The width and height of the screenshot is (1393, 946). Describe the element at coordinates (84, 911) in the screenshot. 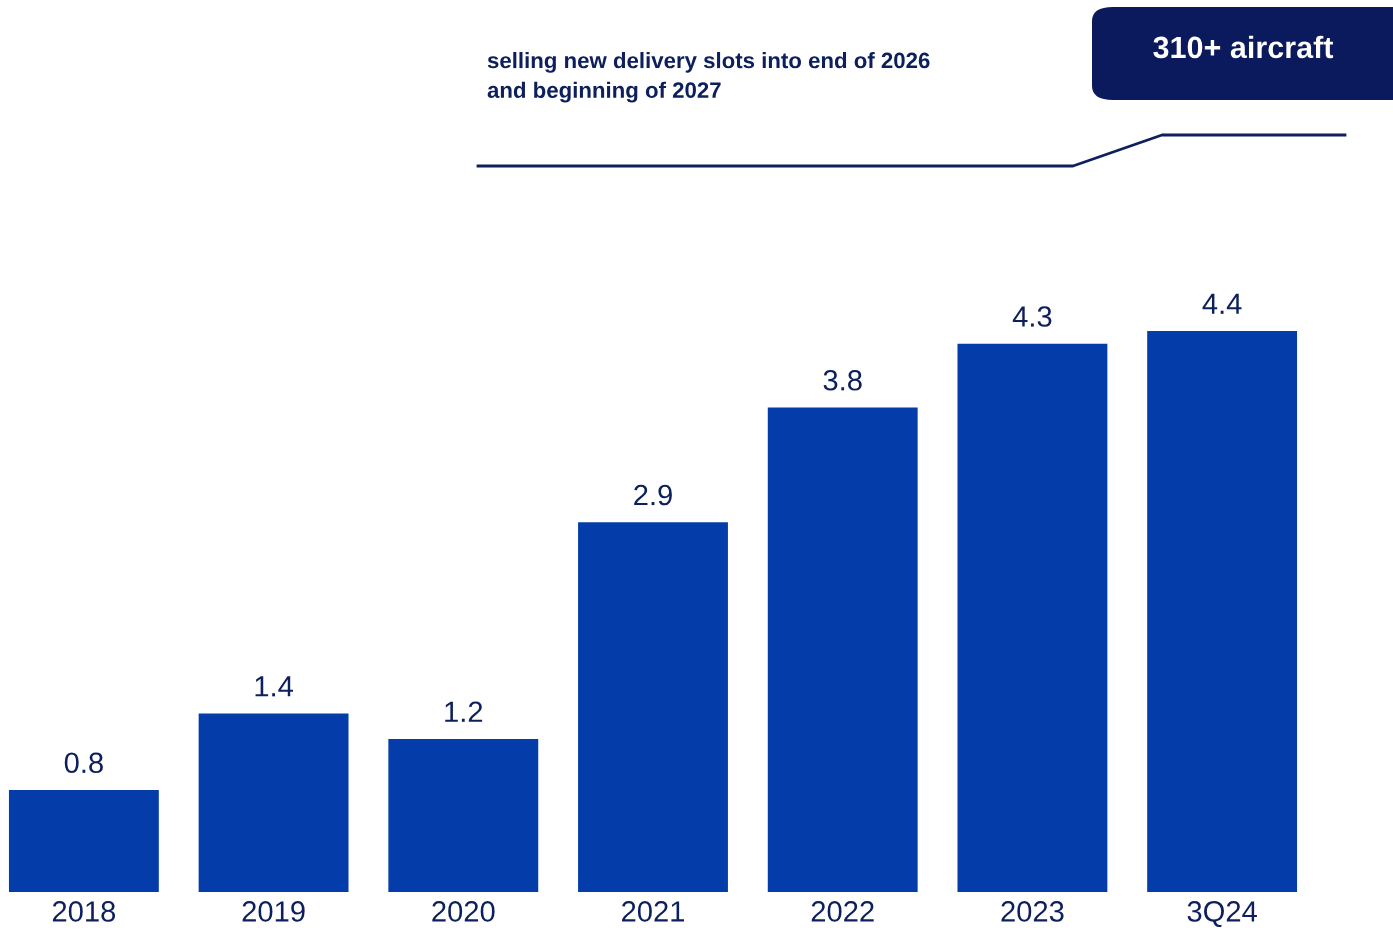

I see `x-tick-label: 2018` at that location.